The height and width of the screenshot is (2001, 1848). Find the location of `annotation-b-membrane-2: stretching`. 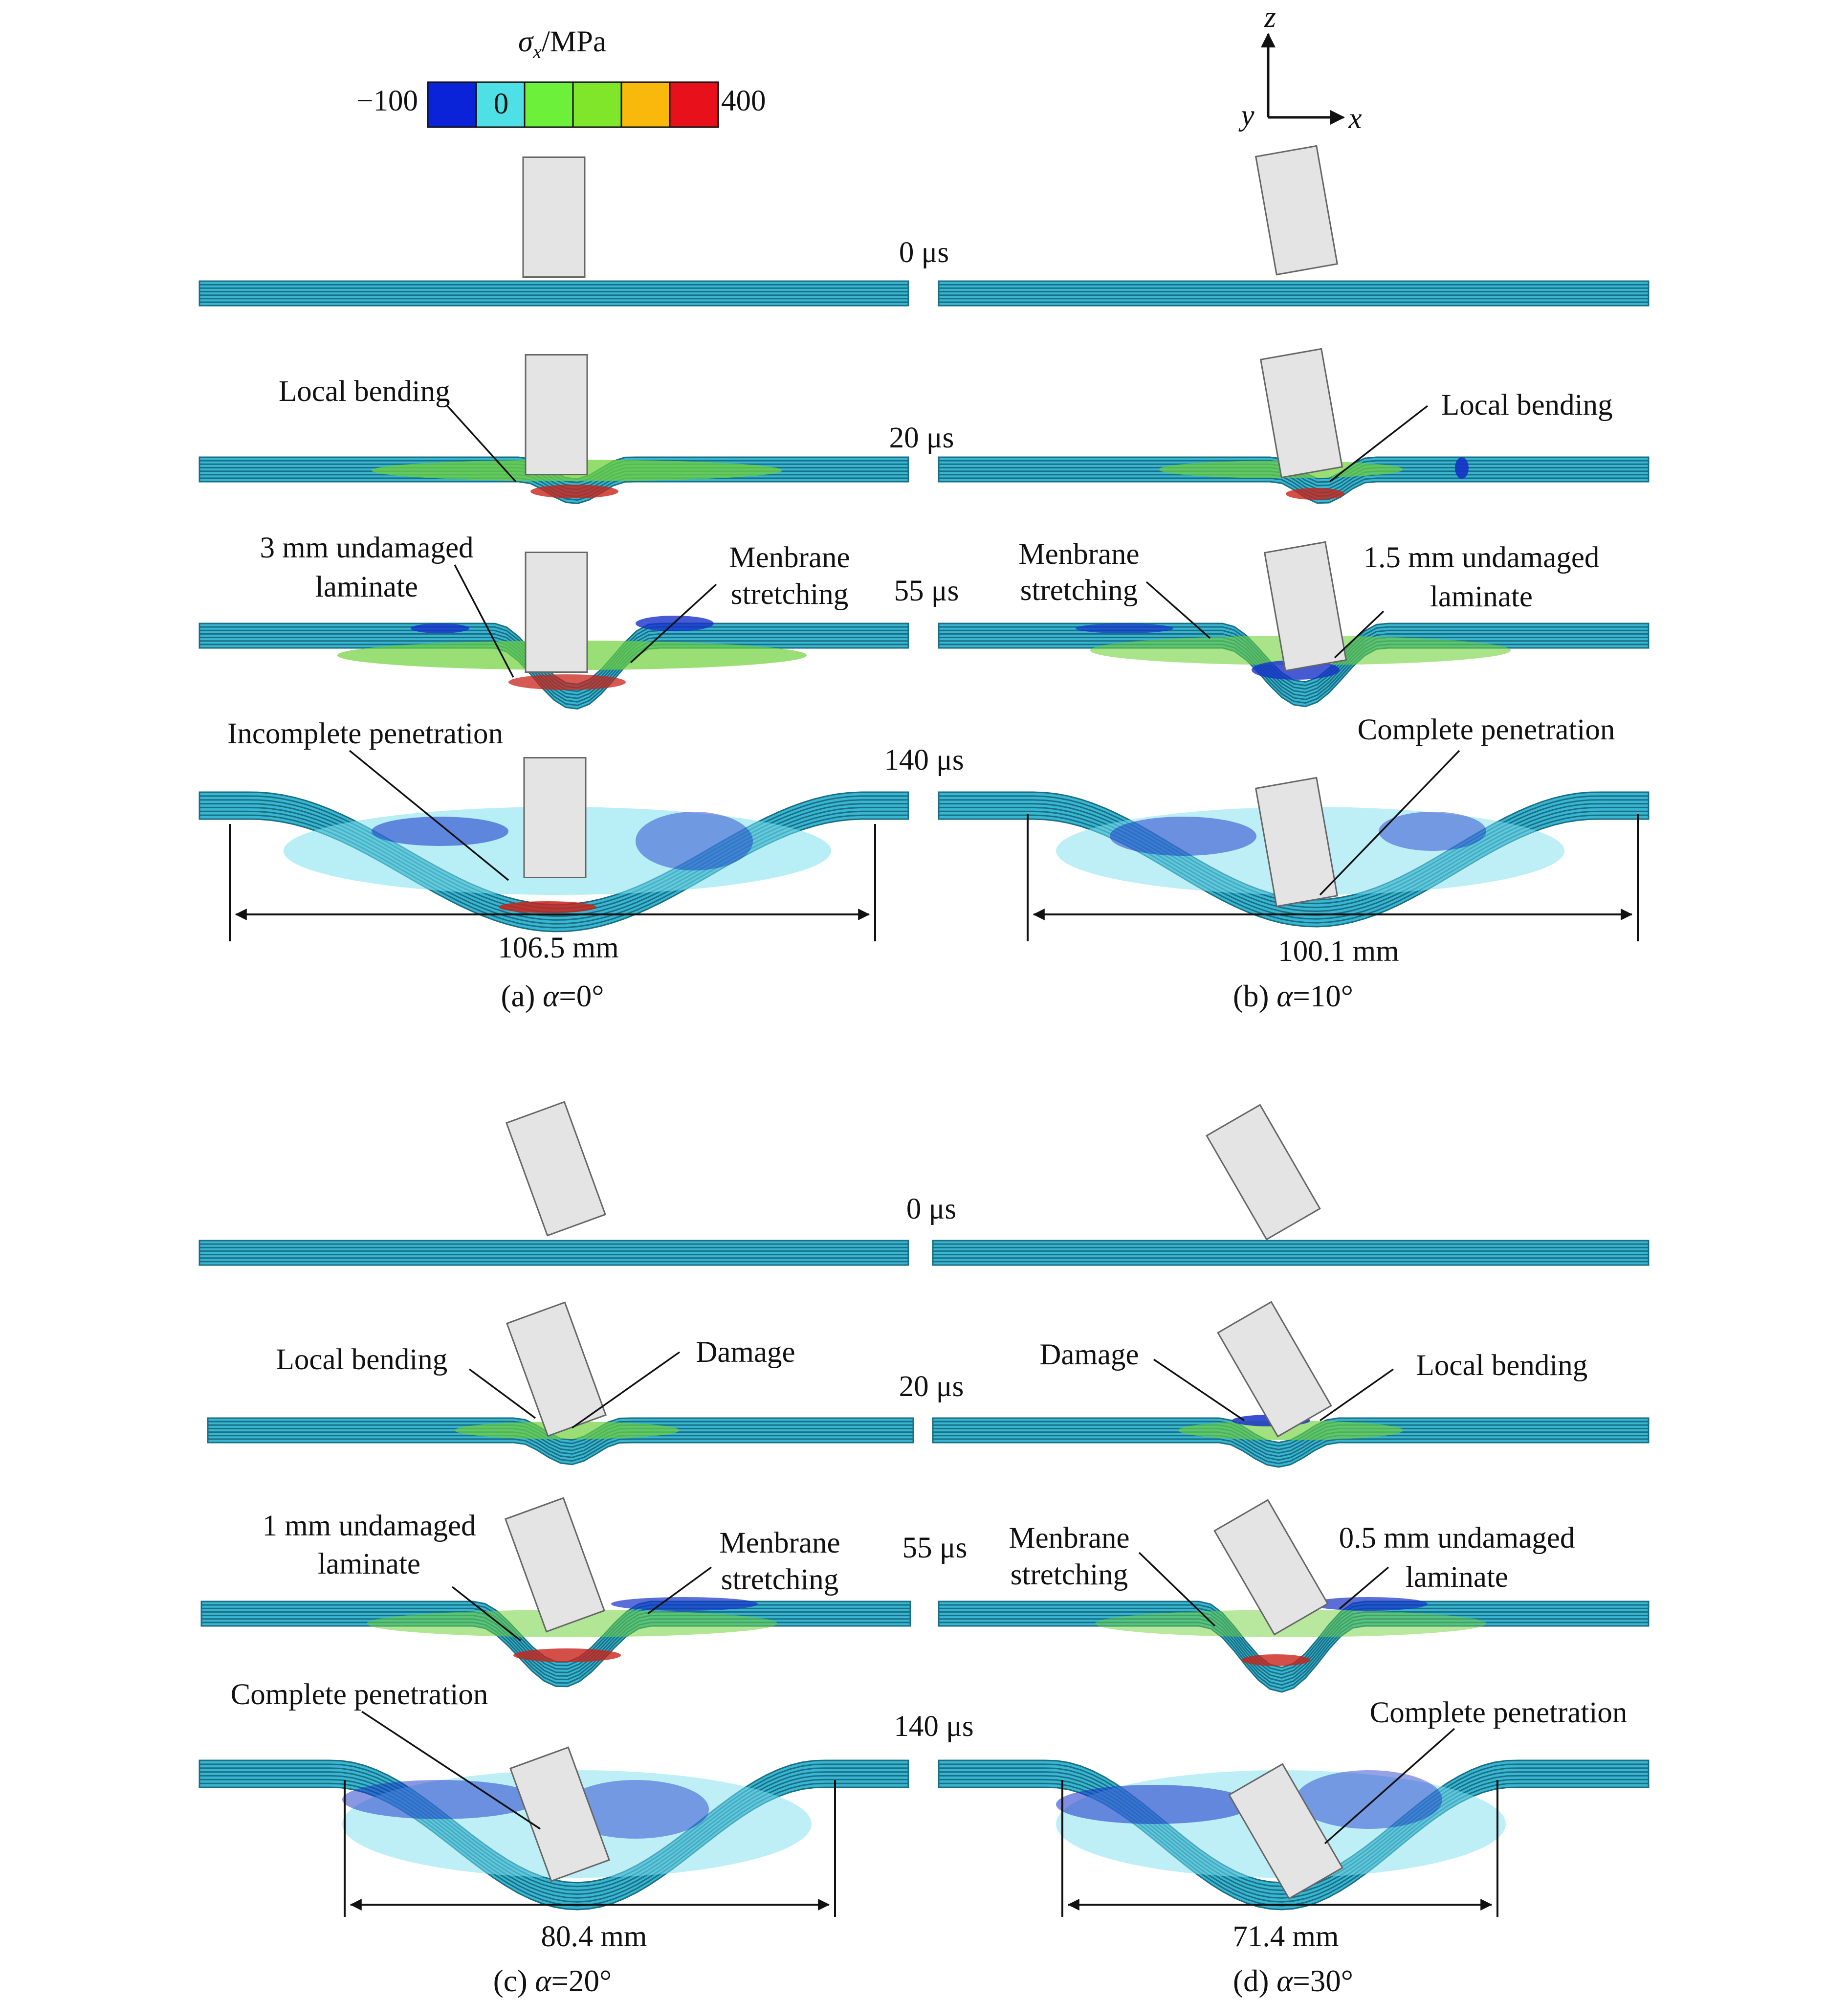

annotation-b-membrane-2: stretching is located at coordinates (1079, 590).